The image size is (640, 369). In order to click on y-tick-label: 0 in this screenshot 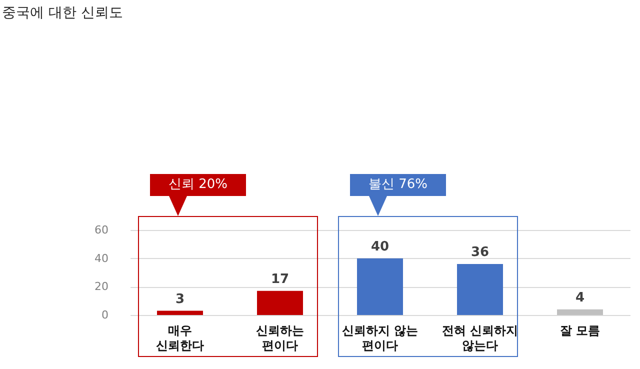, I will do `click(105, 315)`.